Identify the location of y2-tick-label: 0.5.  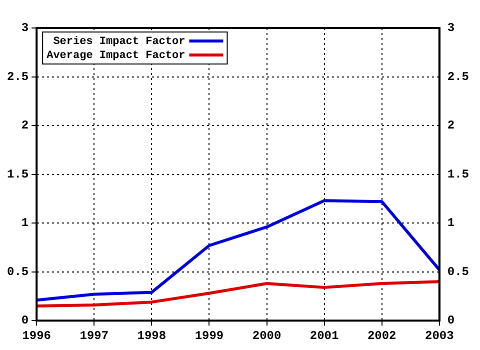
(458, 271).